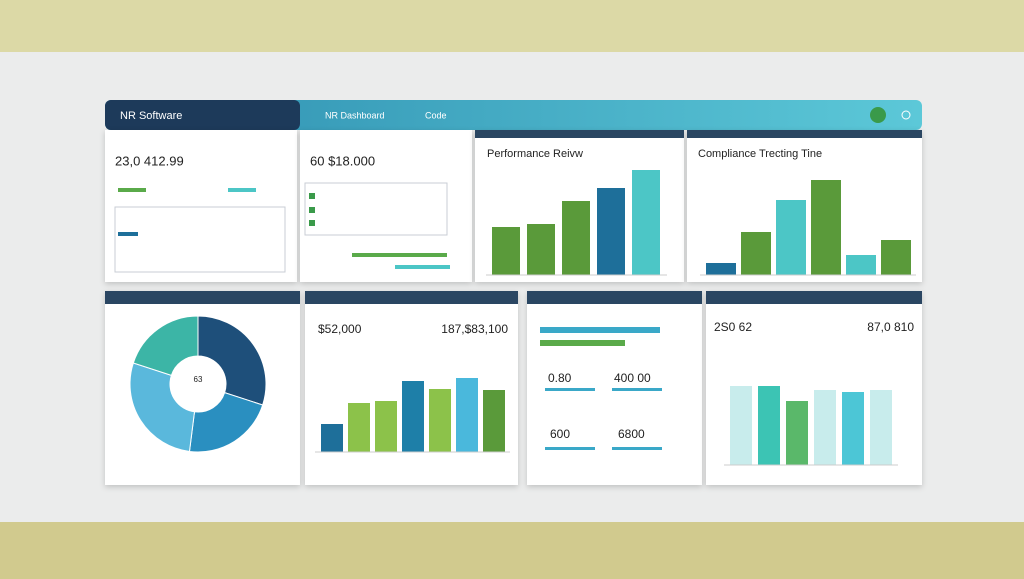  I want to click on brand-bar, so click(202, 115).